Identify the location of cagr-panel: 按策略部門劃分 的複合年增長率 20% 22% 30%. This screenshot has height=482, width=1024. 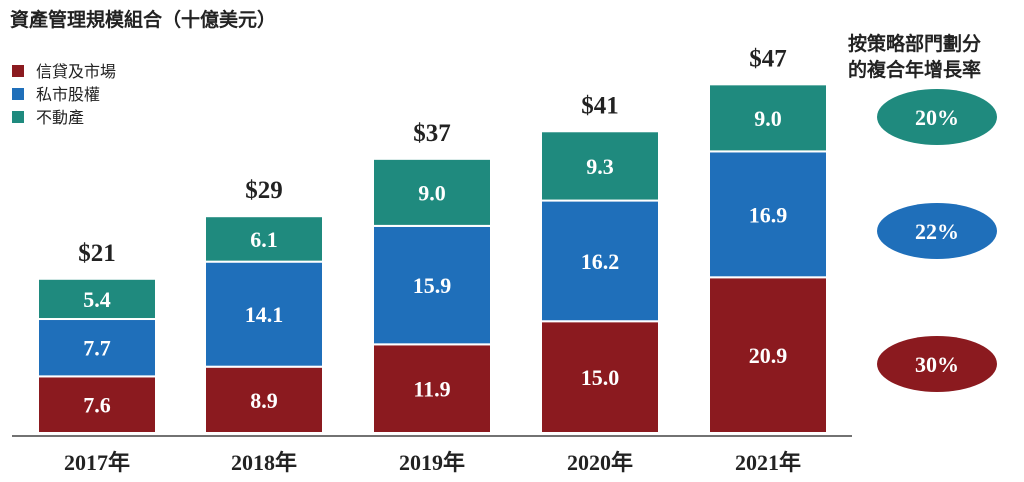
(922, 212).